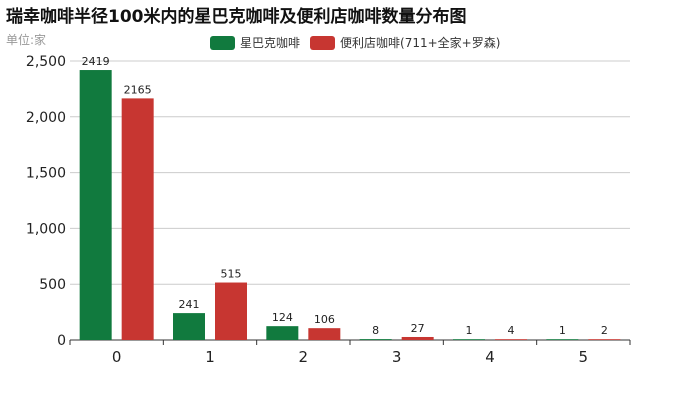 This screenshot has width=700, height=400. What do you see at coordinates (52, 285) in the screenshot?
I see `y-tick-label: 500` at bounding box center [52, 285].